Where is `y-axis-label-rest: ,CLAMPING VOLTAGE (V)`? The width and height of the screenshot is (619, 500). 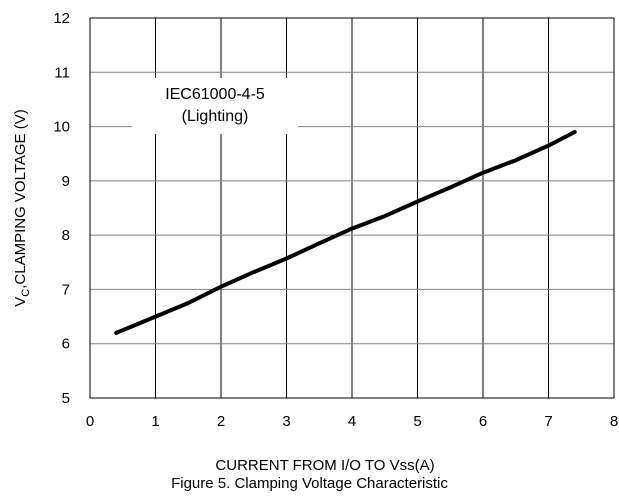 y-axis-label-rest: ,CLAMPING VOLTAGE (V) is located at coordinates (20, 198).